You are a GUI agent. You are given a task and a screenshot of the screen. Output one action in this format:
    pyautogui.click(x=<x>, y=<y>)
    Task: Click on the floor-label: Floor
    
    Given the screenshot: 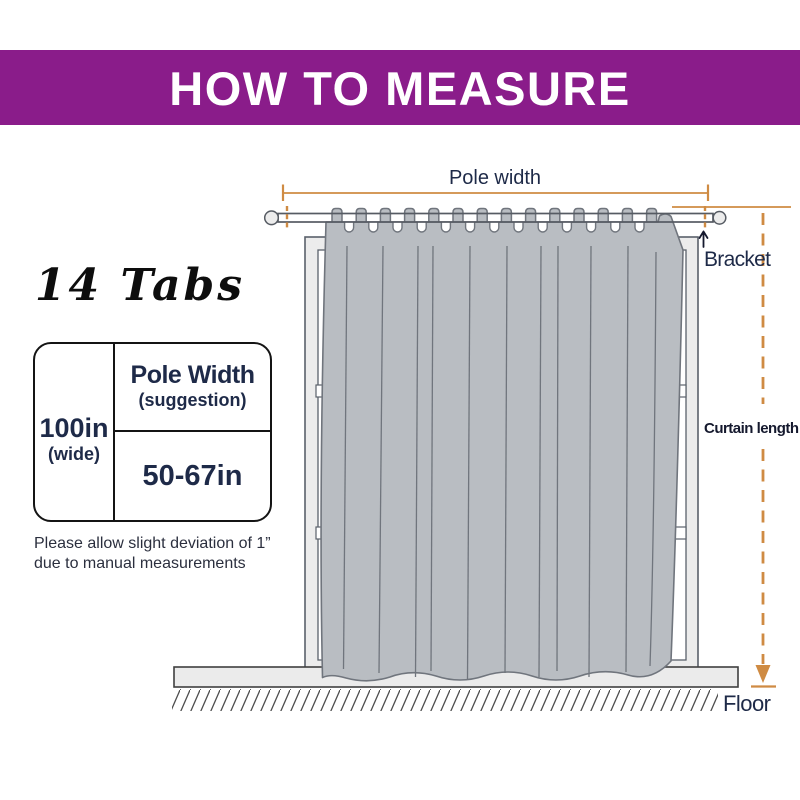 What is the action you would take?
    pyautogui.click(x=747, y=703)
    